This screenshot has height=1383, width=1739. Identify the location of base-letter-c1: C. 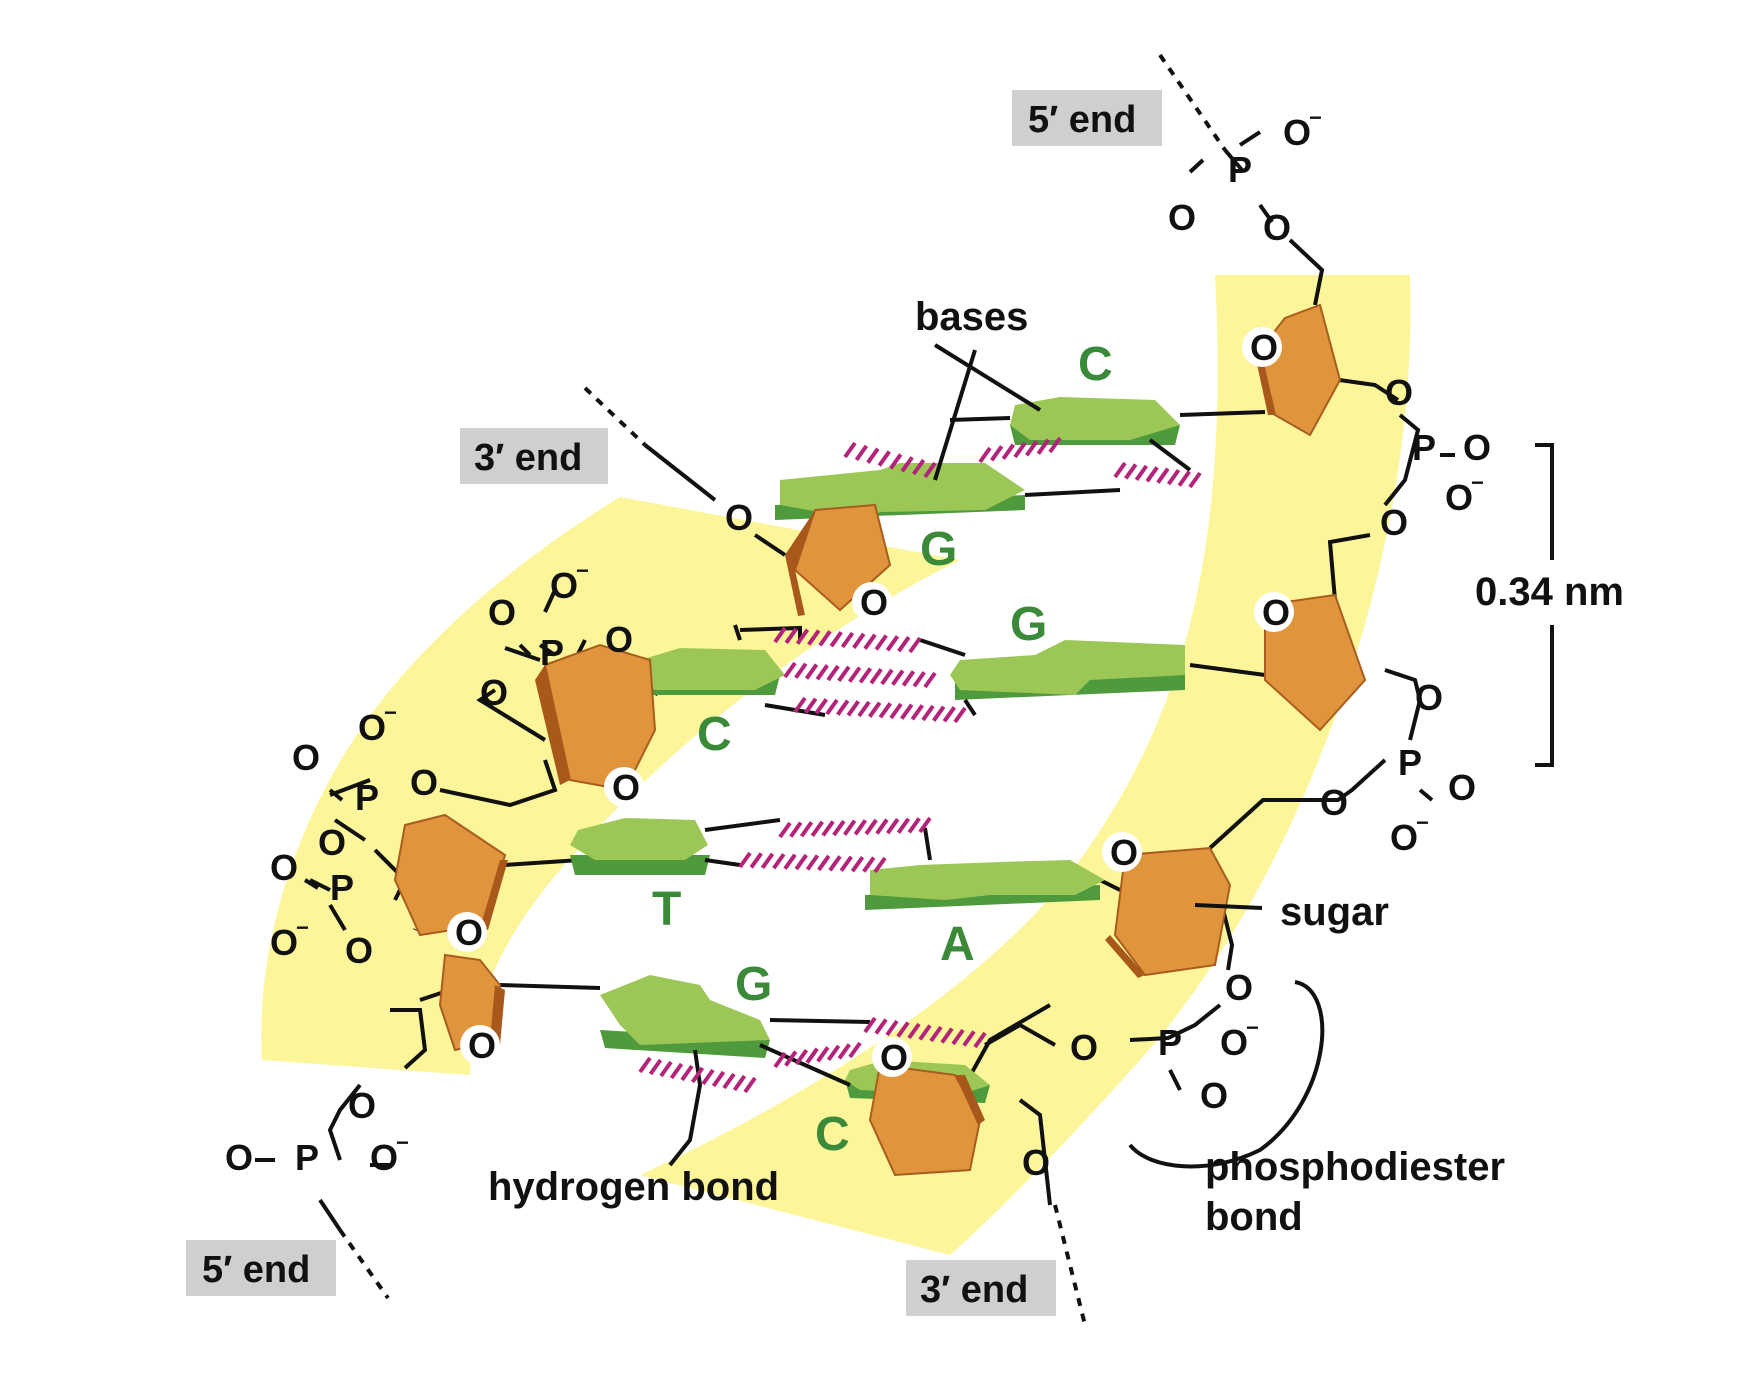
(1095, 364).